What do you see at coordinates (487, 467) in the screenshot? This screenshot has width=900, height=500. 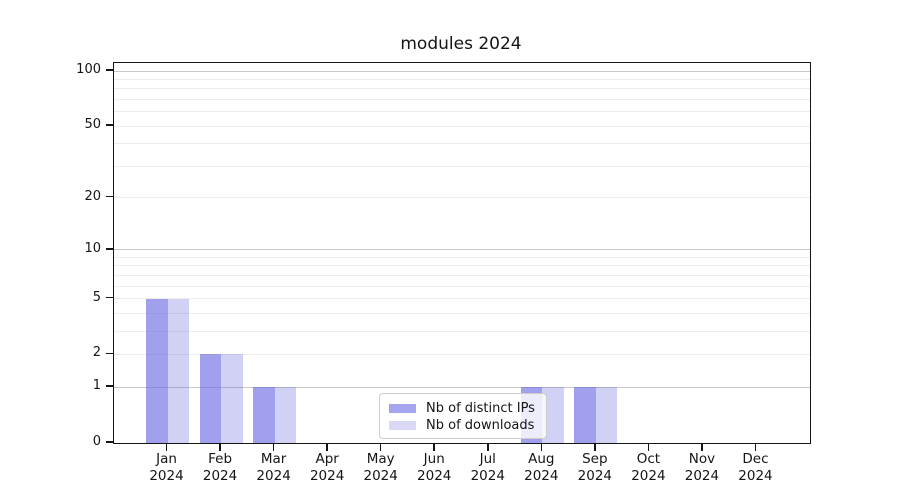 I see `x-tick-label: Jul 2024` at bounding box center [487, 467].